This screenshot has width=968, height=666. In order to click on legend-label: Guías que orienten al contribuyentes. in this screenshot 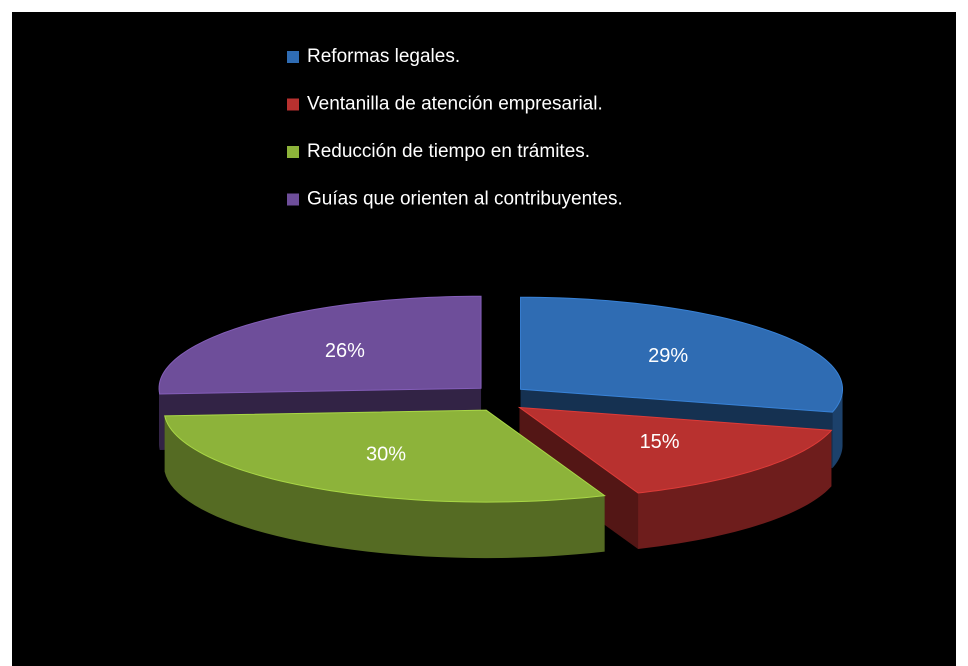, I will do `click(465, 199)`.